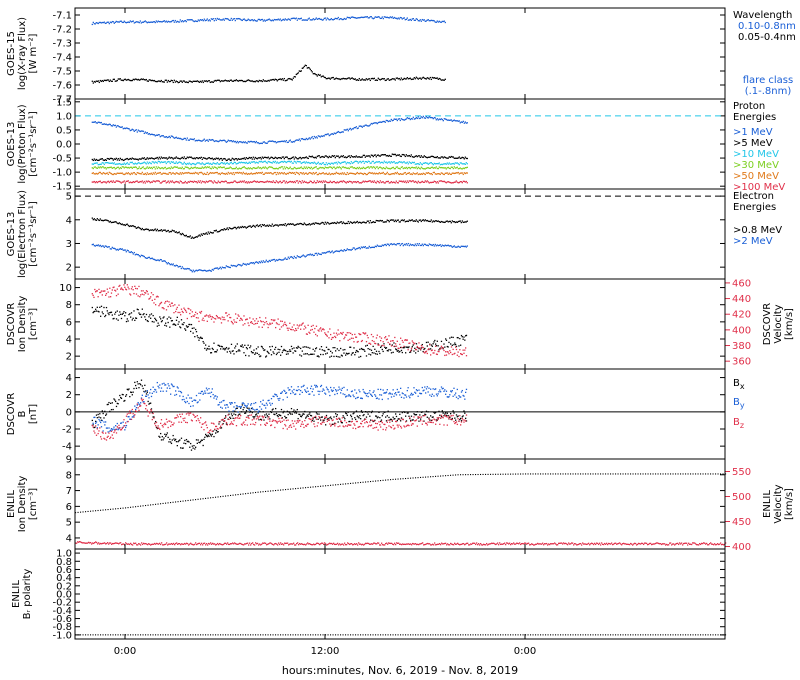 Image resolution: width=800 pixels, height=680 pixels. What do you see at coordinates (22, 234) in the screenshot?
I see `y-axis-label: log(Electron Flux)` at bounding box center [22, 234].